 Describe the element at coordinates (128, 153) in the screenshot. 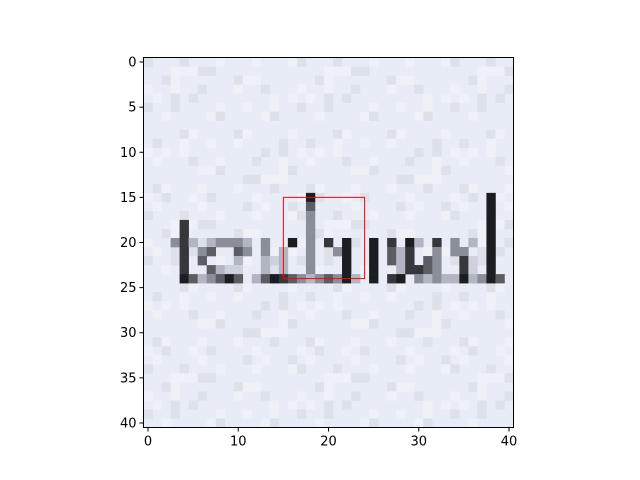

I see `y-tick-label: 10` at that location.